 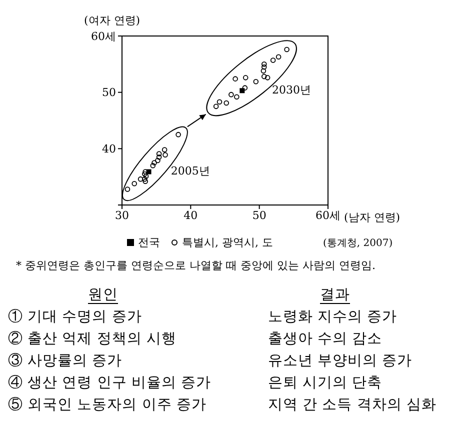 What do you see at coordinates (328, 215) in the screenshot?
I see `x-tick-label: 60세` at bounding box center [328, 215].